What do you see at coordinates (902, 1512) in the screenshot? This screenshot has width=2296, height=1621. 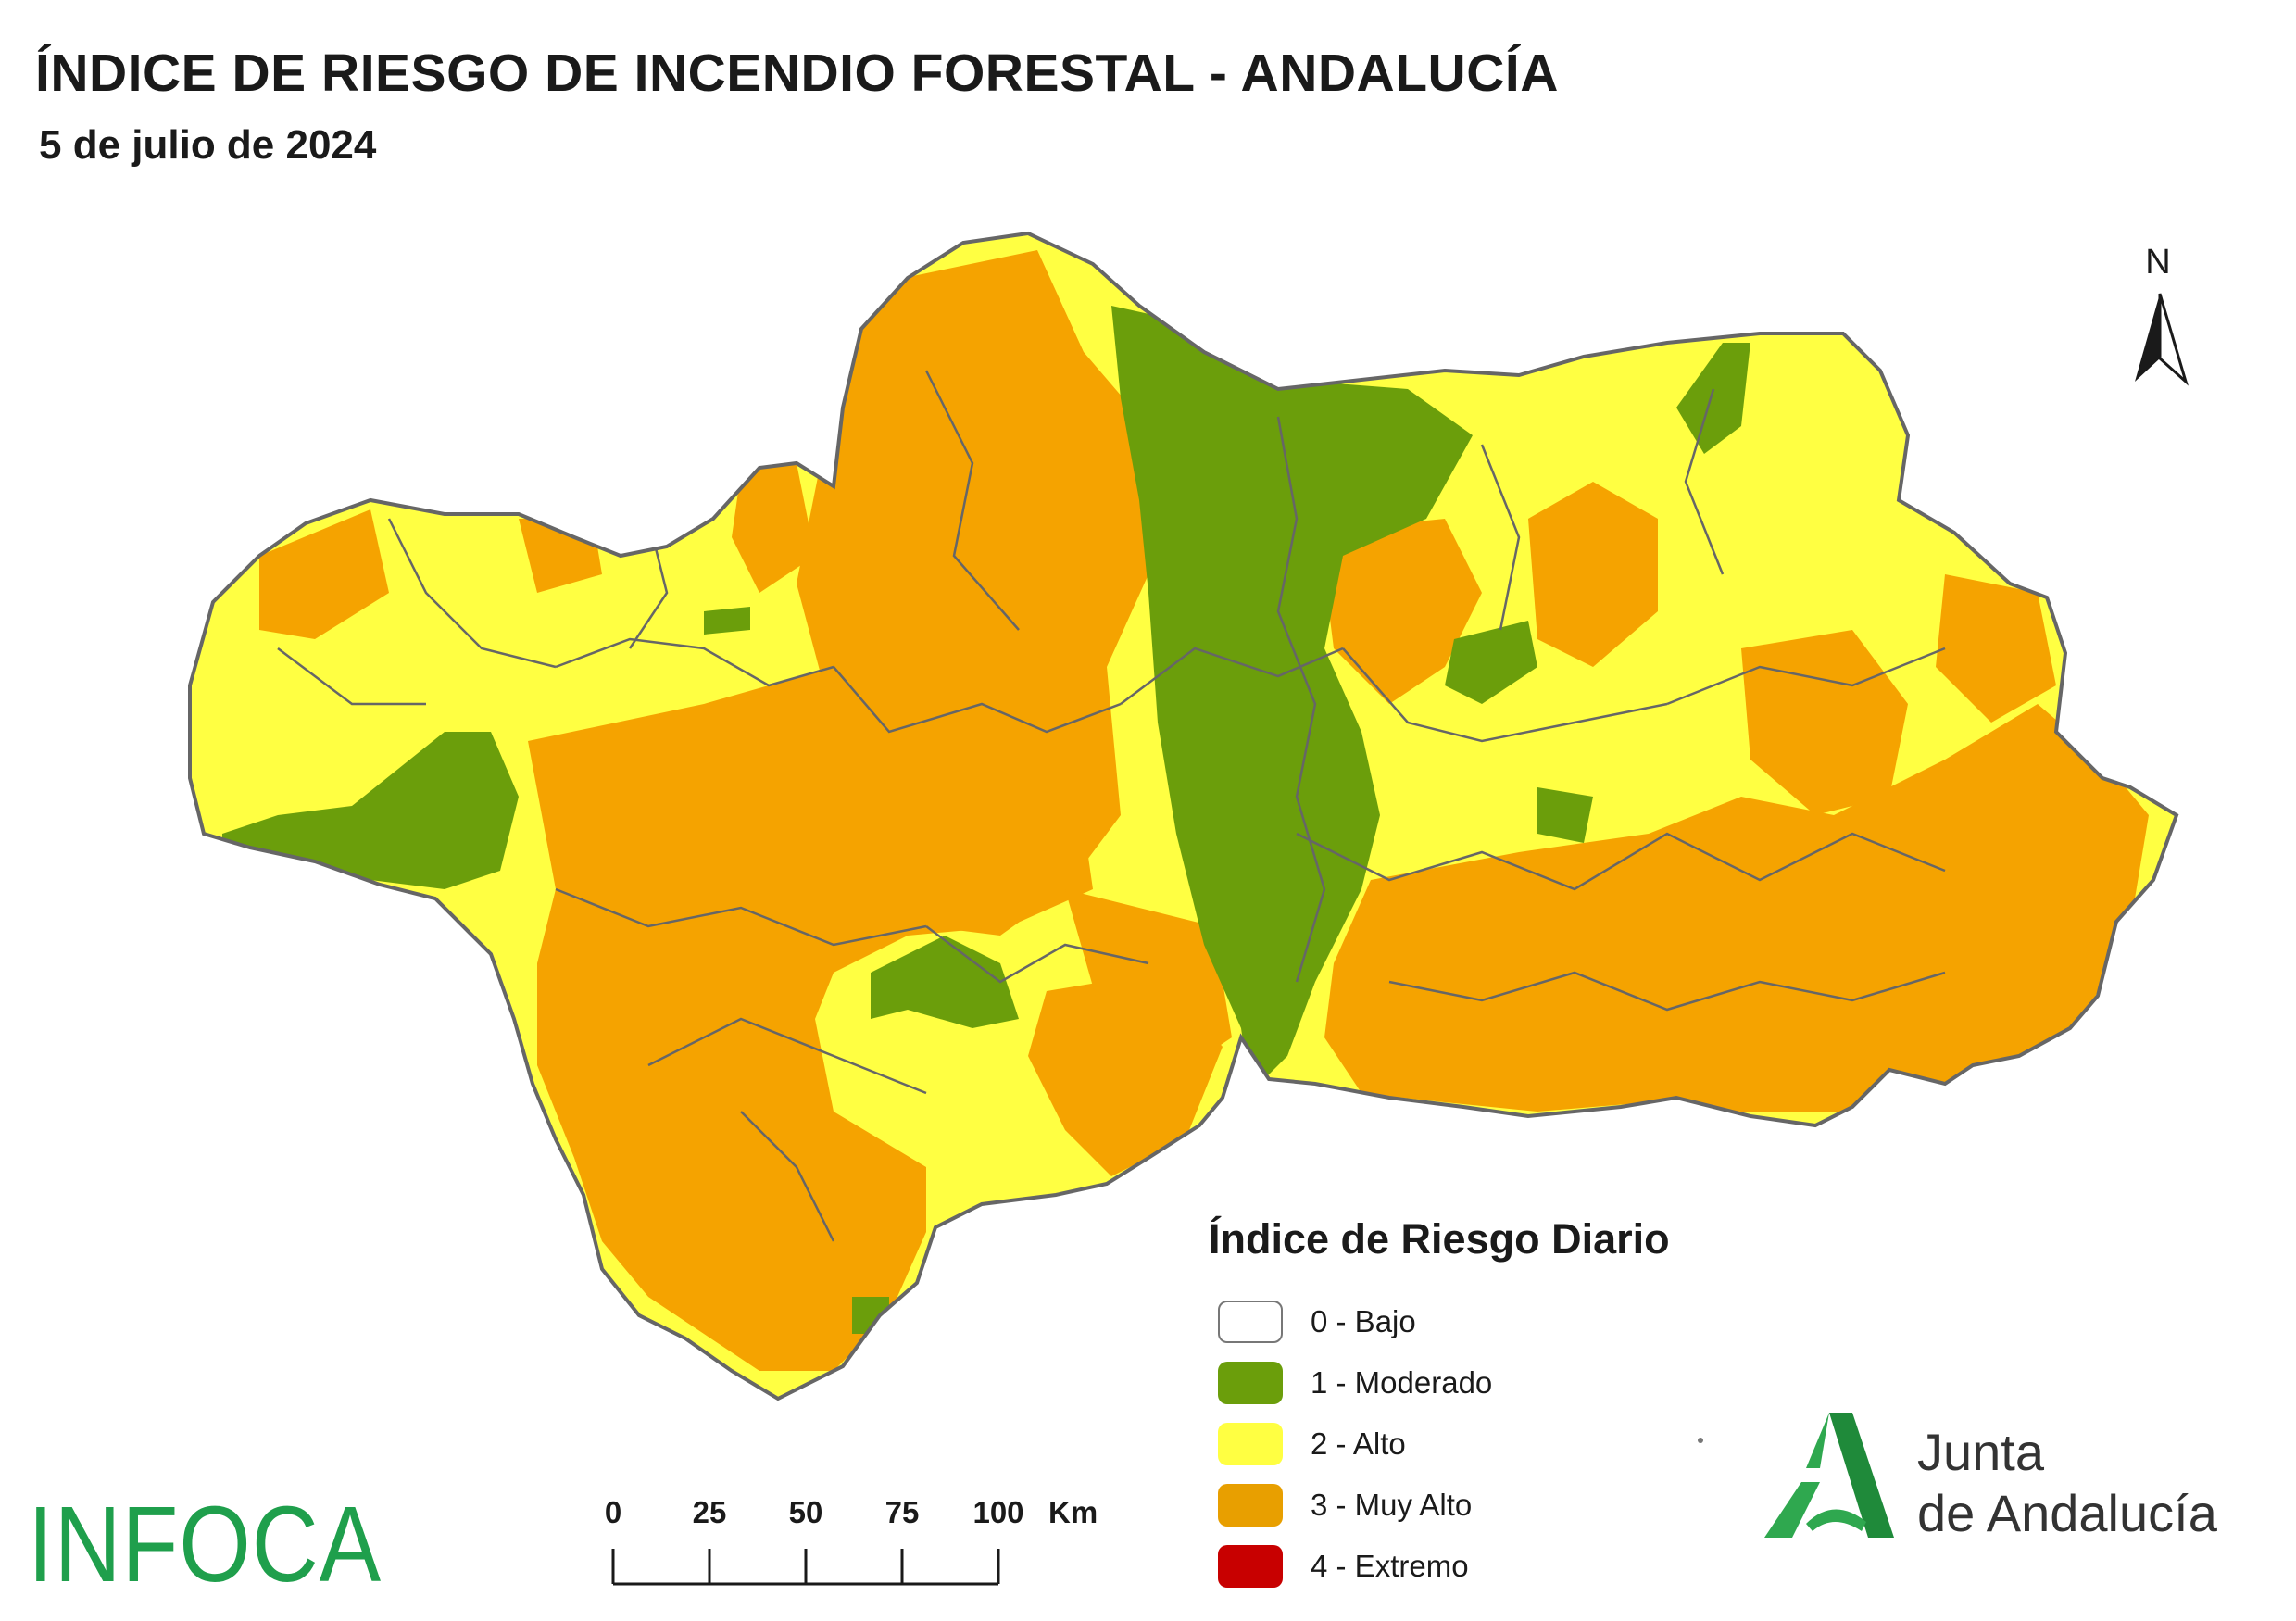 I see `scale-label-75: 75` at bounding box center [902, 1512].